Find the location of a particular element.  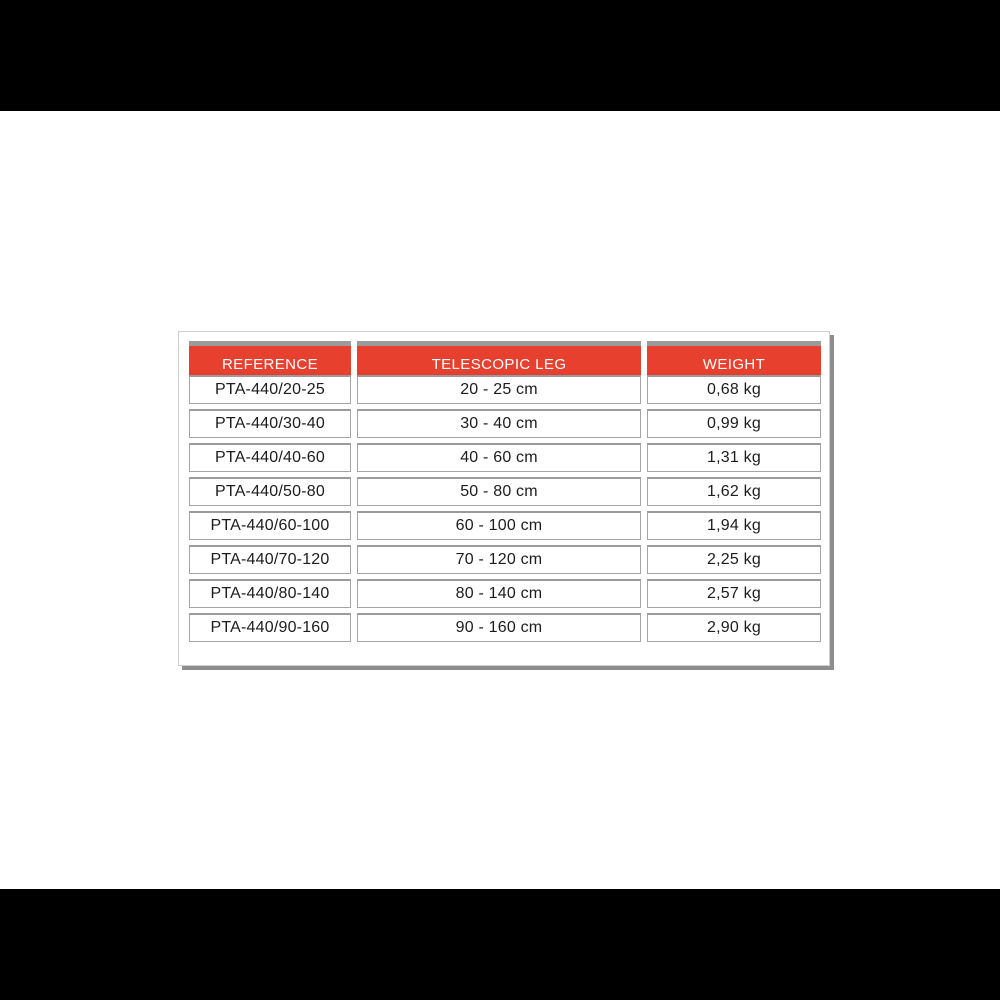

cell-telescopic-leg-row-0: 20 - 25 cm is located at coordinates (499, 389).